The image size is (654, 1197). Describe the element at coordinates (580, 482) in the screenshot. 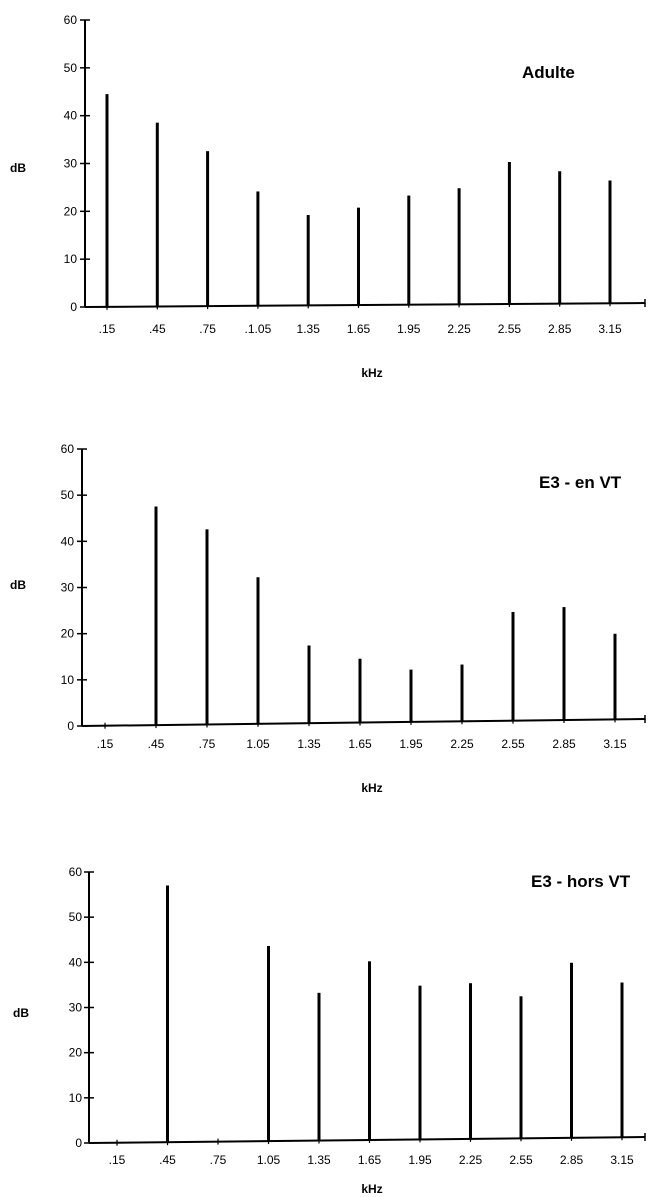

I see `chart-title: E3 - en VT` at that location.